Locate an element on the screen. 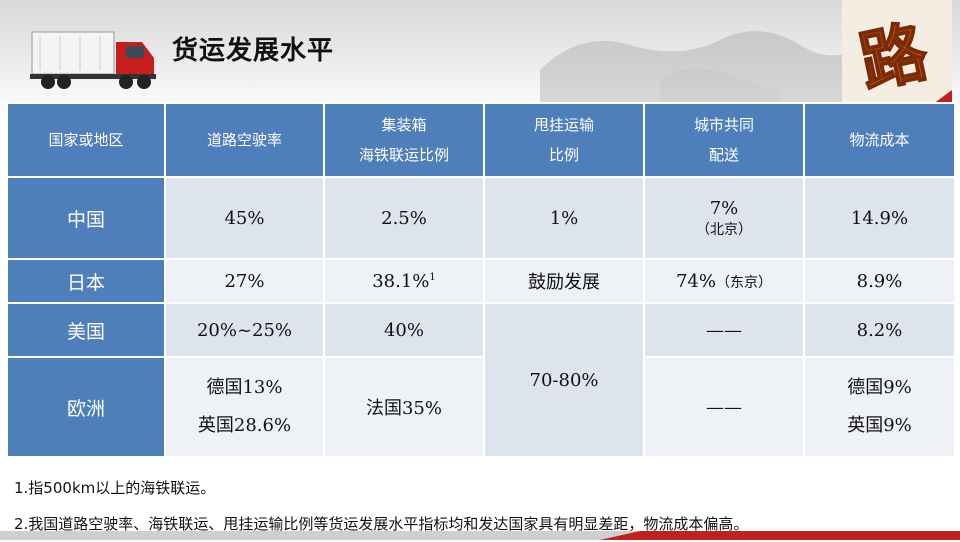 This screenshot has height=542, width=960. truck-icon is located at coordinates (93, 60).